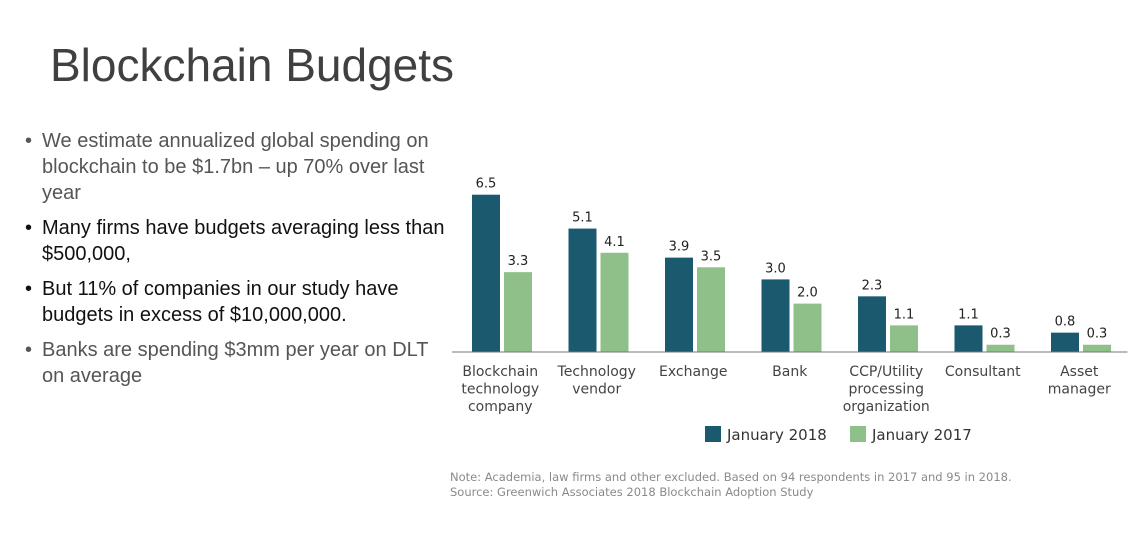 This screenshot has height=537, width=1138. I want to click on category-label: company, so click(500, 407).